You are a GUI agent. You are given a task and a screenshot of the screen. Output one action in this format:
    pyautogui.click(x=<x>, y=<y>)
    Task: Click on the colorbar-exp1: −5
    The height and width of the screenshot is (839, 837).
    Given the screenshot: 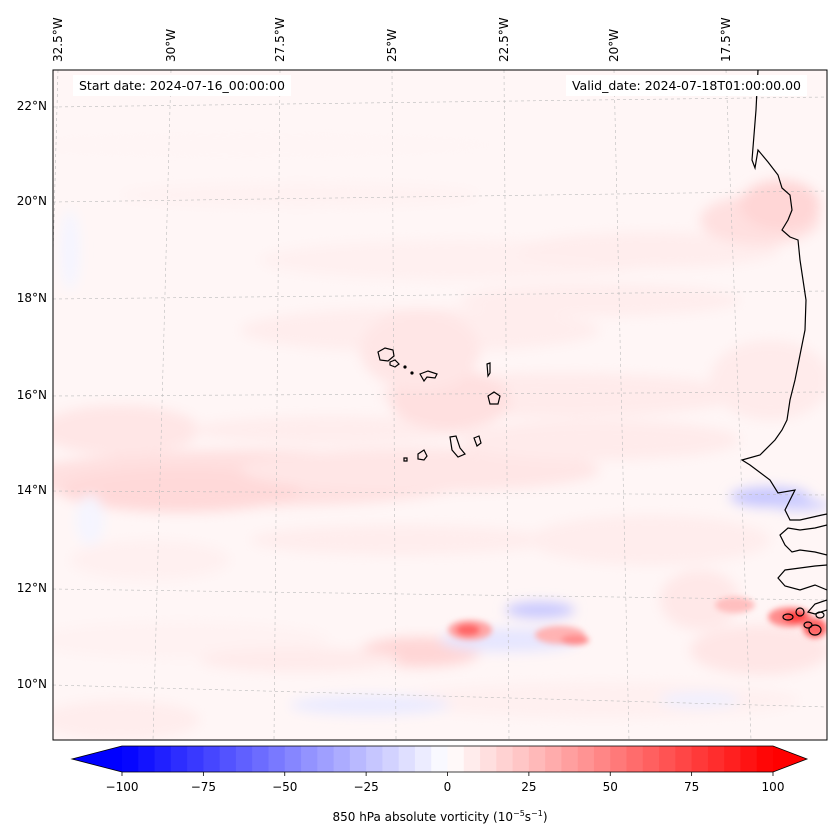 What is the action you would take?
    pyautogui.click(x=518, y=813)
    